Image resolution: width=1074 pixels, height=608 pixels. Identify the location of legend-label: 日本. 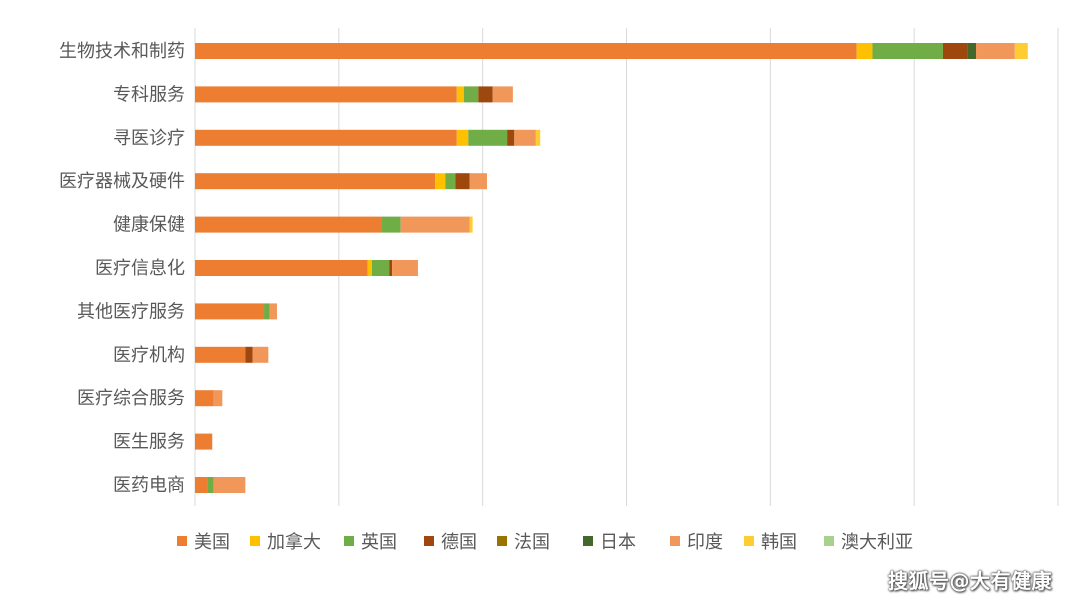
(618, 542).